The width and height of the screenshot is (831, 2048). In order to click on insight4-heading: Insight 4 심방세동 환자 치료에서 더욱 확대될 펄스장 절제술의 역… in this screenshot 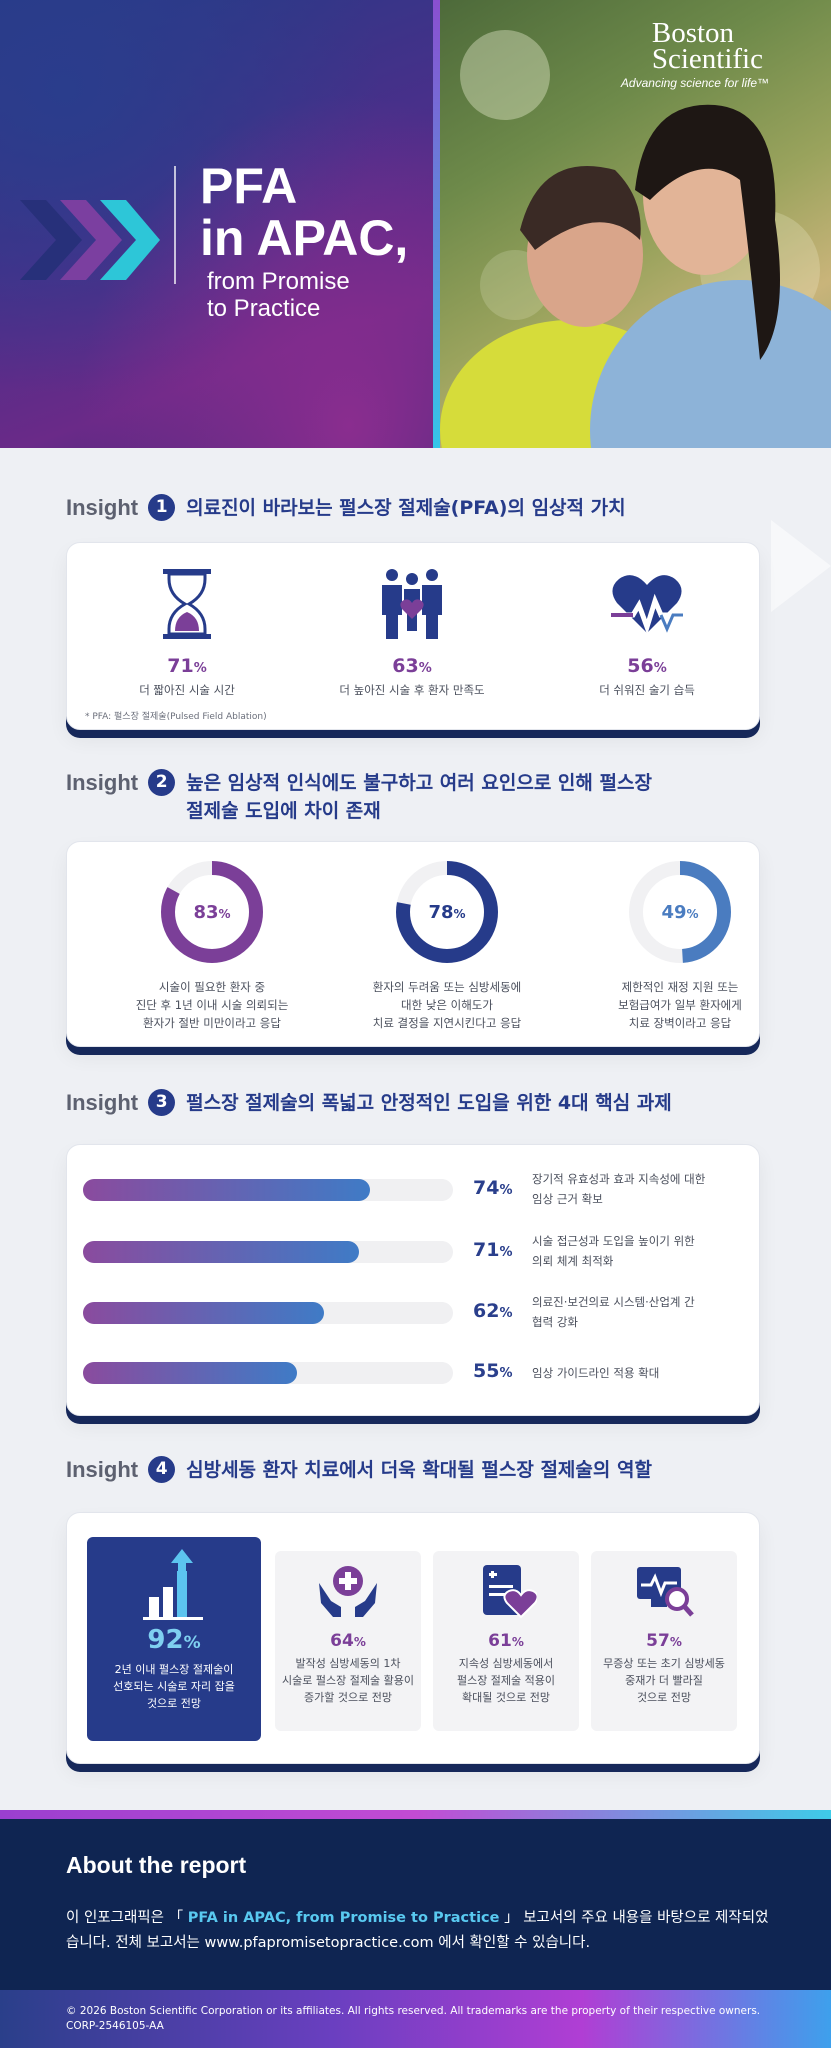, I will do `click(359, 1470)`.